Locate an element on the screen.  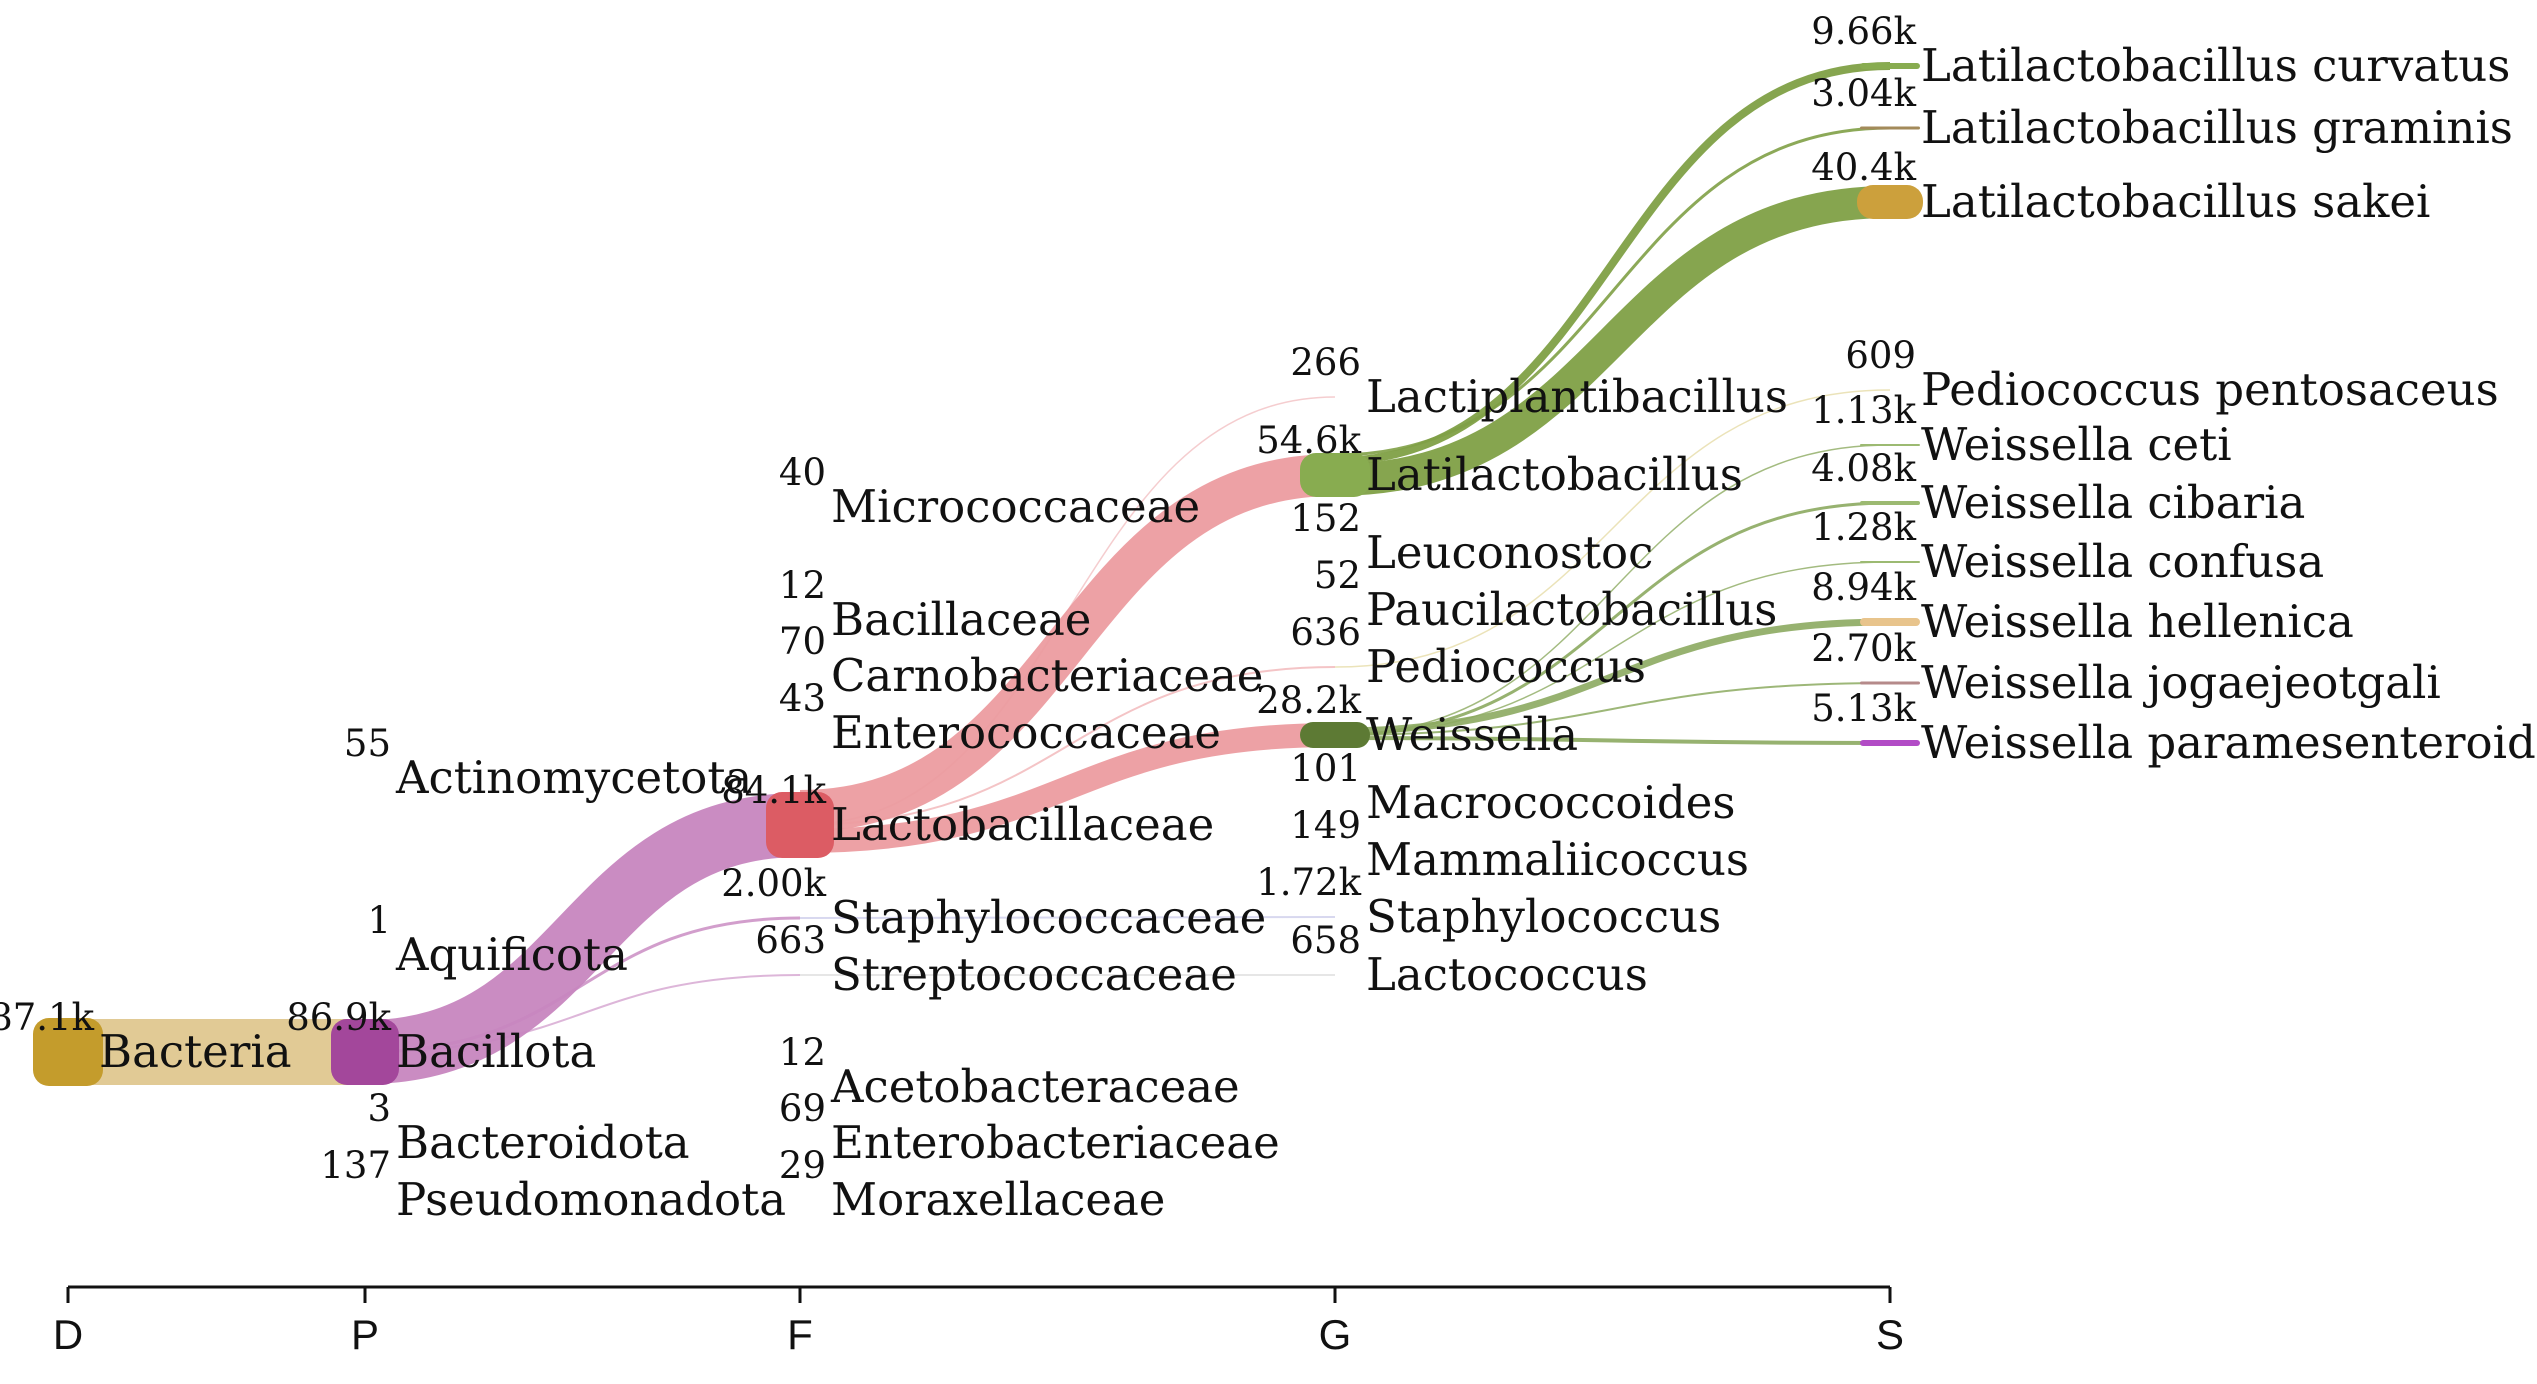
flow-link-bacillota-to-streptococcaceae is located at coordinates (582, 1013).